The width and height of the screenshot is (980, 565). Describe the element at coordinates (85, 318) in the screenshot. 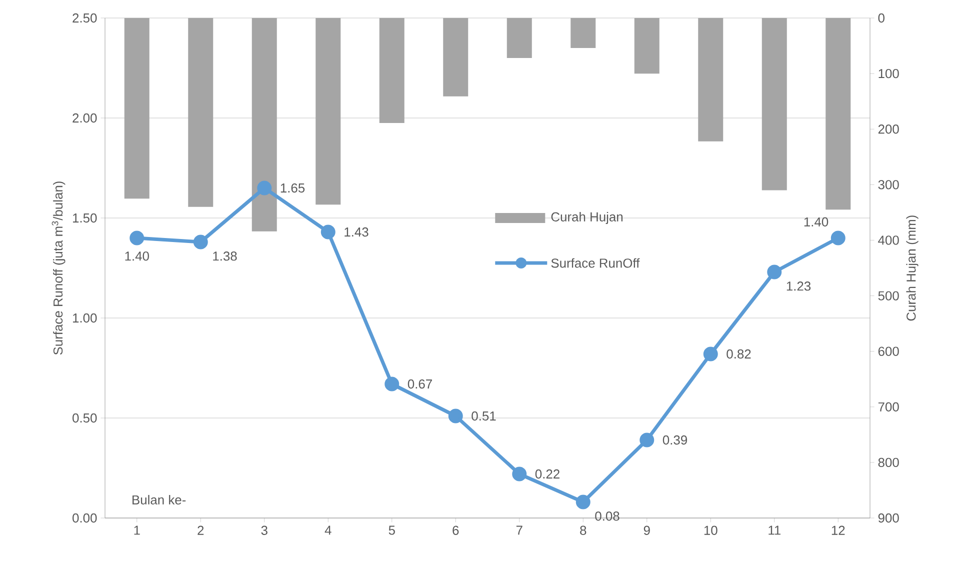

I see `y-tick-label: 1.00` at that location.